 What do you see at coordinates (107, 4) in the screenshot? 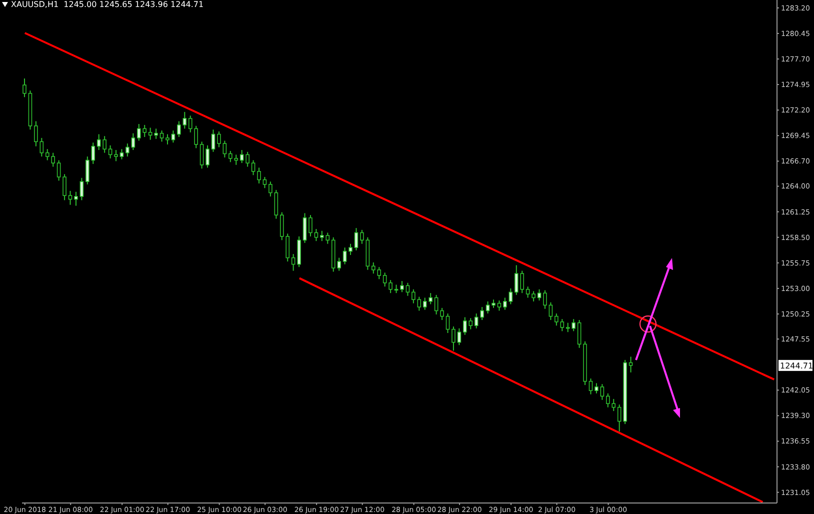
I see `chart-title: XAUUSD,H1 1245.00 1245.65 1243.96 1244.71` at bounding box center [107, 4].